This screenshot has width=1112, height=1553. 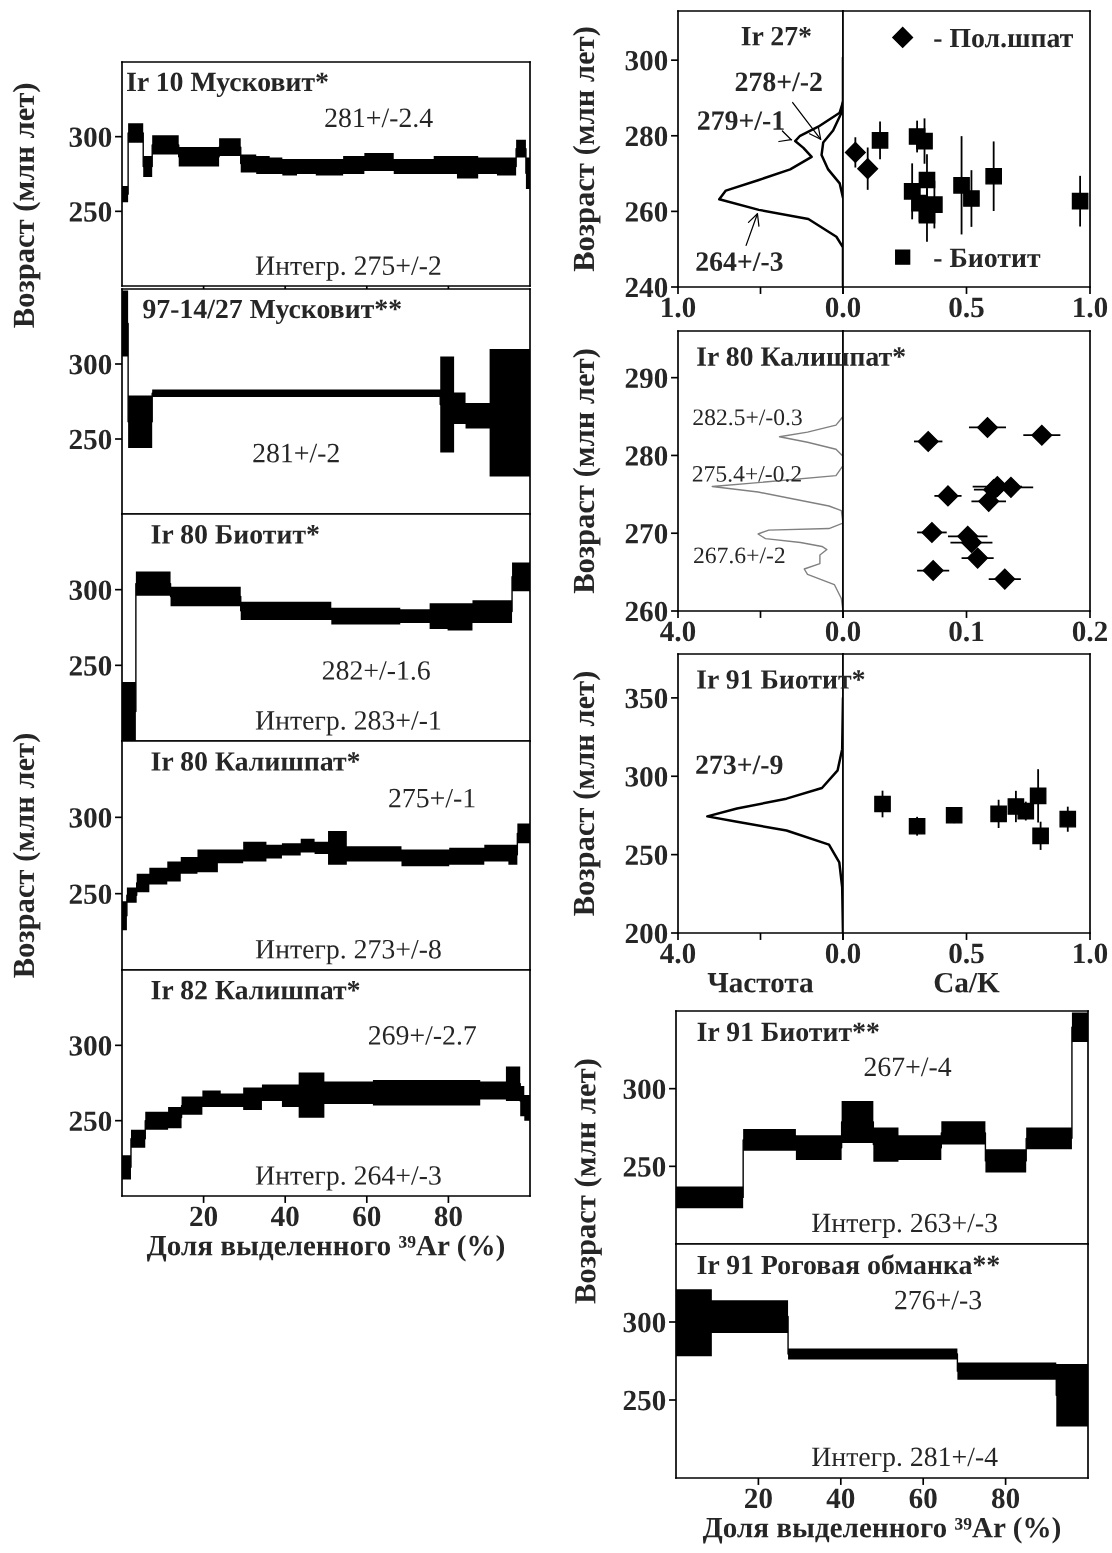 What do you see at coordinates (432, 798) in the screenshot?
I see `annotation: 275+/-1` at bounding box center [432, 798].